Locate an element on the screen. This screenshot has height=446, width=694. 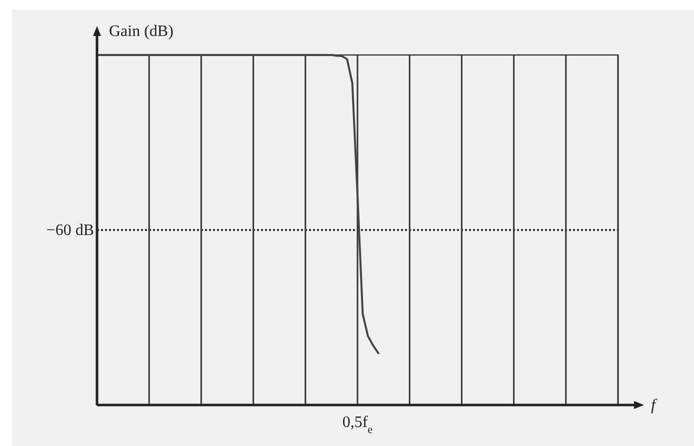
text: 0,5f$_{e}$ is located at coordinates (357, 425).